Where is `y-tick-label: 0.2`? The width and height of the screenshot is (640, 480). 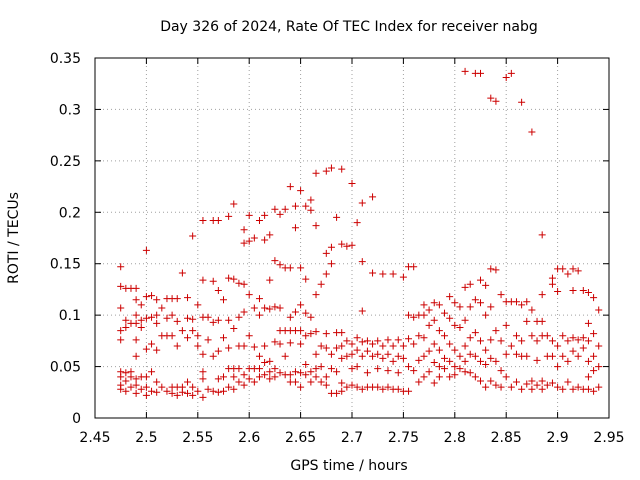 y-tick-label: 0.2 is located at coordinates (70, 213).